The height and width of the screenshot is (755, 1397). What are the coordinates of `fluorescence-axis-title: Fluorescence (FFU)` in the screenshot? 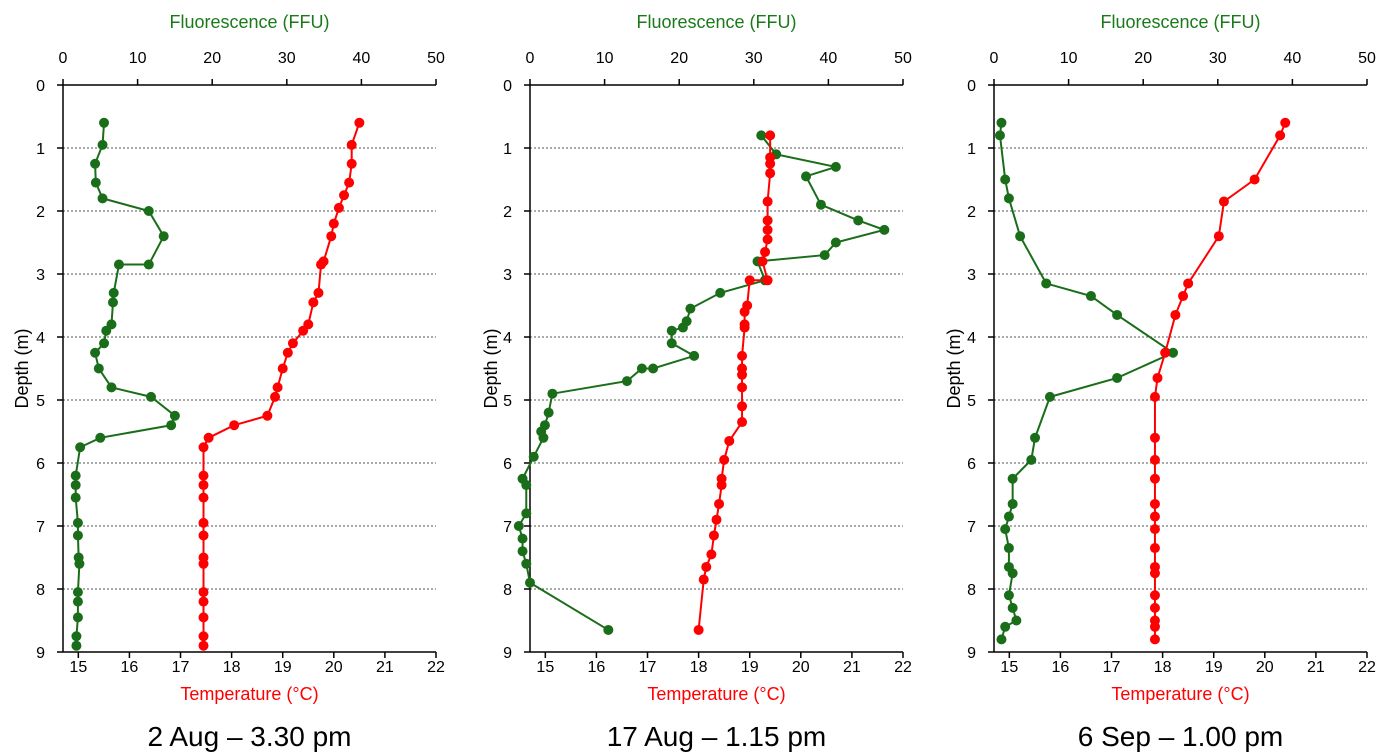 It's located at (1180, 22).